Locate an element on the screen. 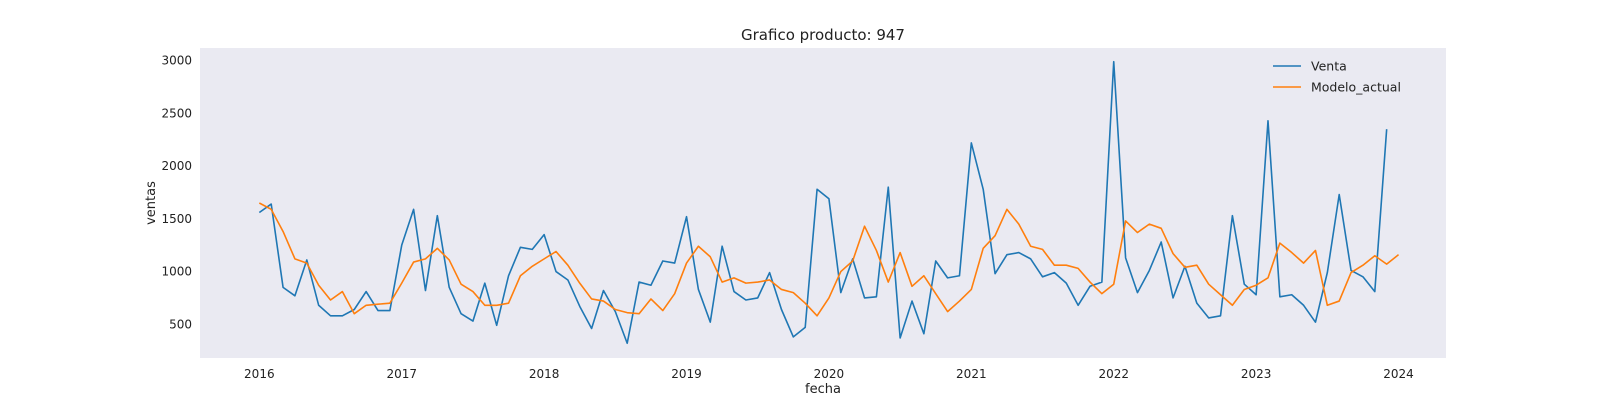 Image resolution: width=1600 pixels, height=400 pixels. legend-label: Modelo_actual is located at coordinates (1356, 87).